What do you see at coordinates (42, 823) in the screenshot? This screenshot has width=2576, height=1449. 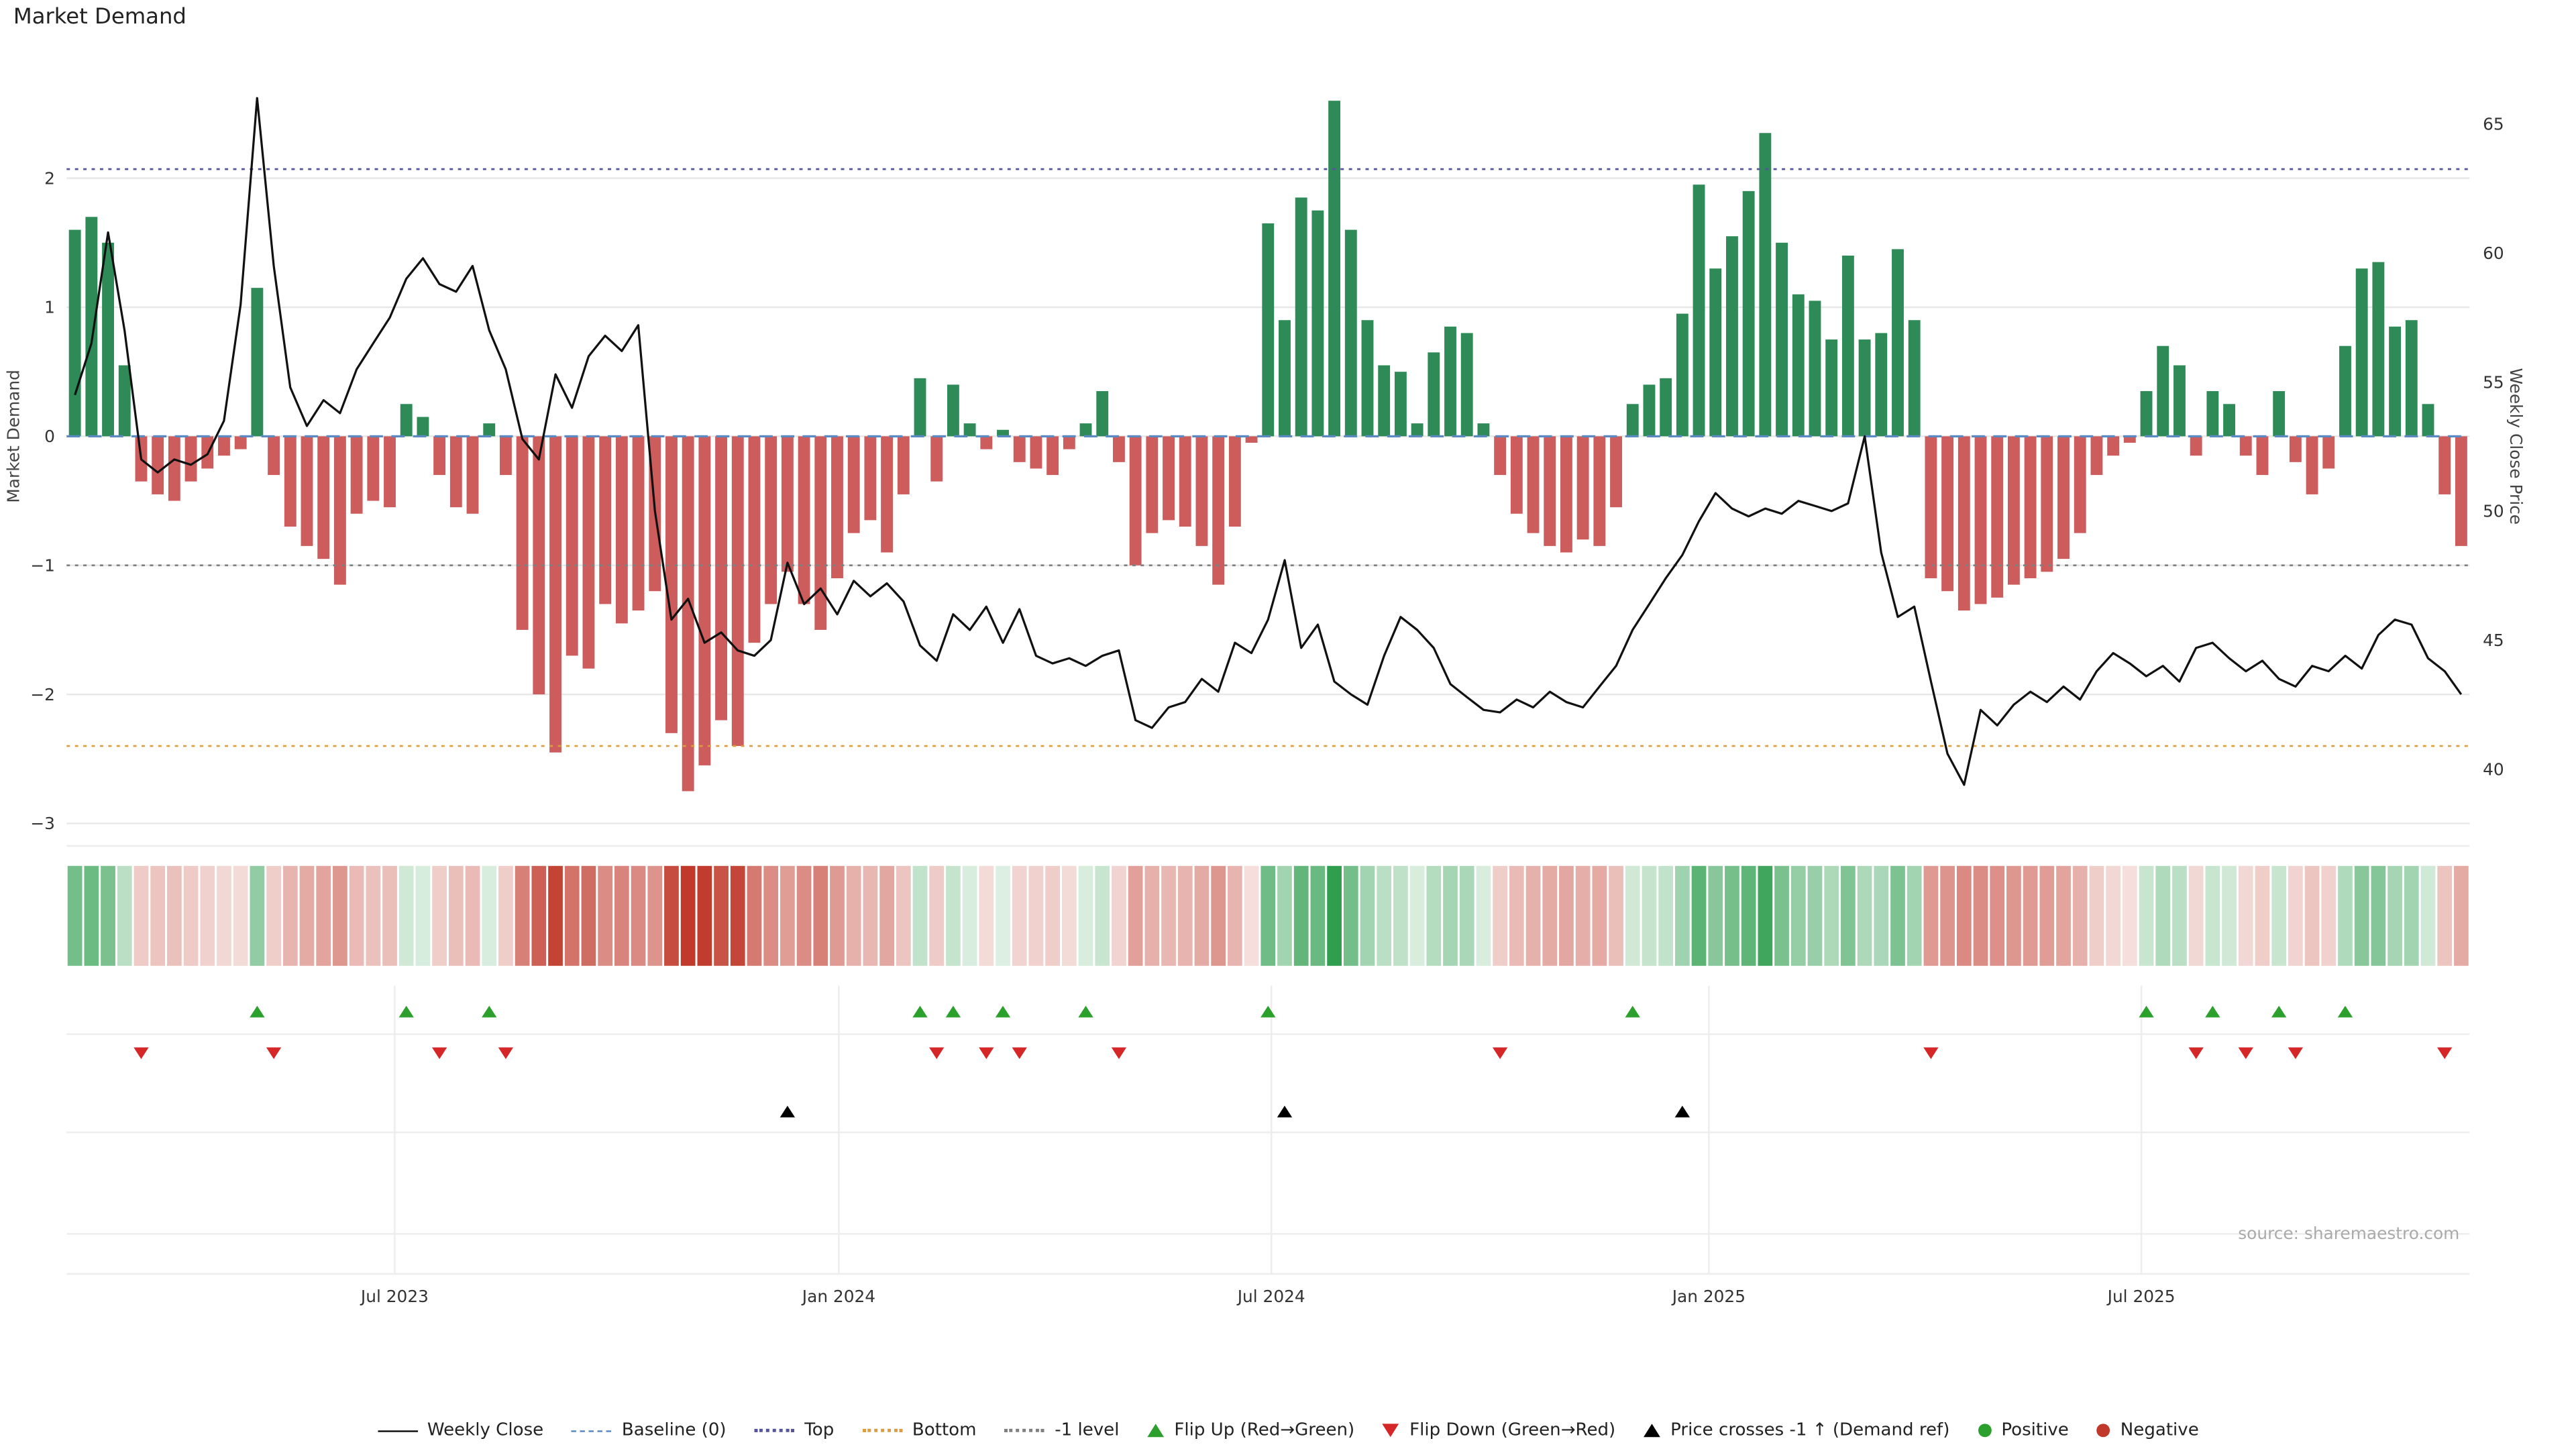 I see `left-axis-tick: −3` at bounding box center [42, 823].